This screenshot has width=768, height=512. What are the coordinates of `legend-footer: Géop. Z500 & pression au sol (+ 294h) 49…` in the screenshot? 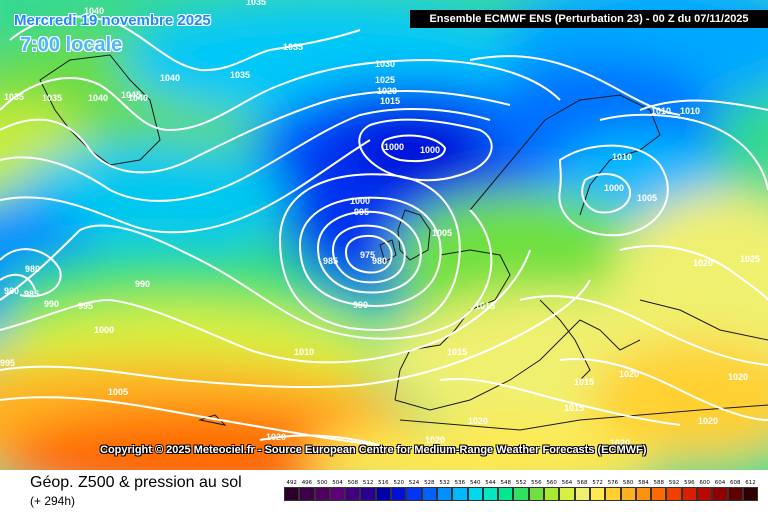 It's located at (384, 491).